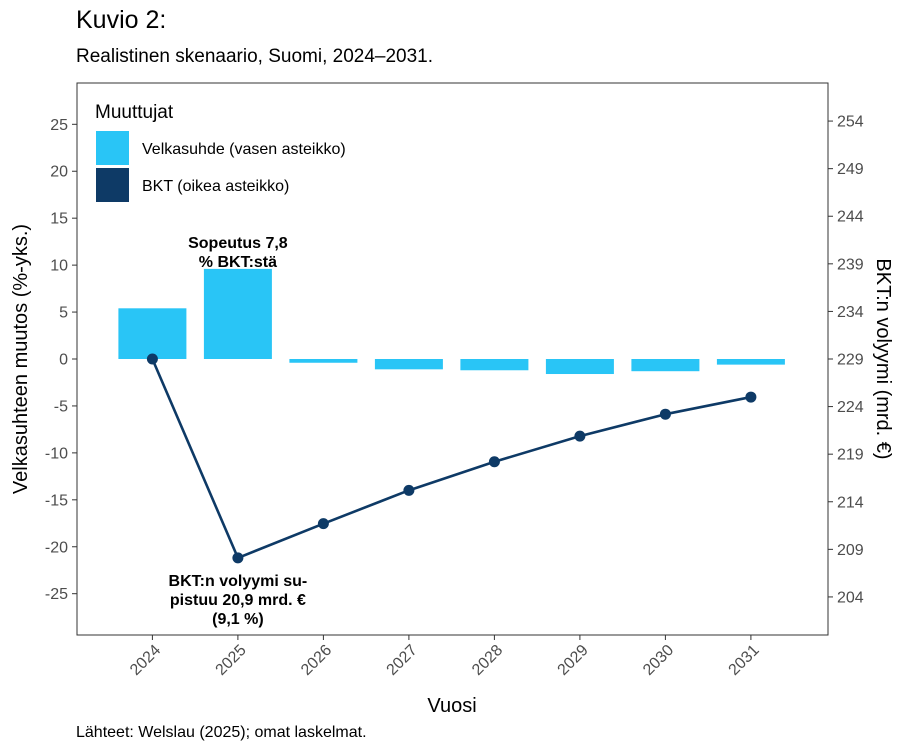 This screenshot has height=756, width=908. What do you see at coordinates (59, 219) in the screenshot?
I see `left-tick-label: 15` at bounding box center [59, 219].